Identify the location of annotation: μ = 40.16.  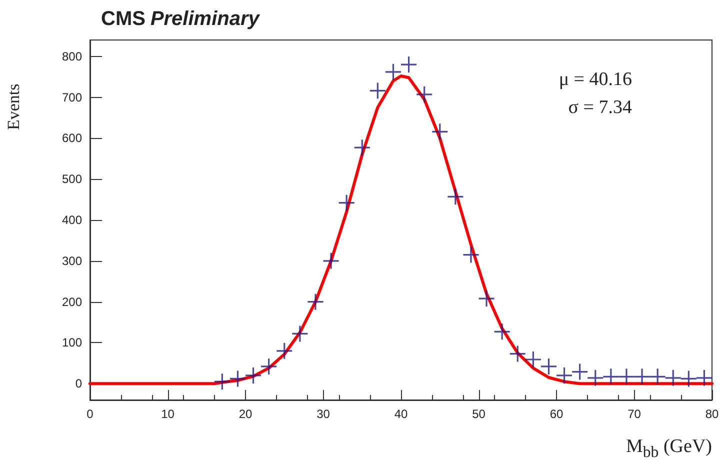
(595, 79).